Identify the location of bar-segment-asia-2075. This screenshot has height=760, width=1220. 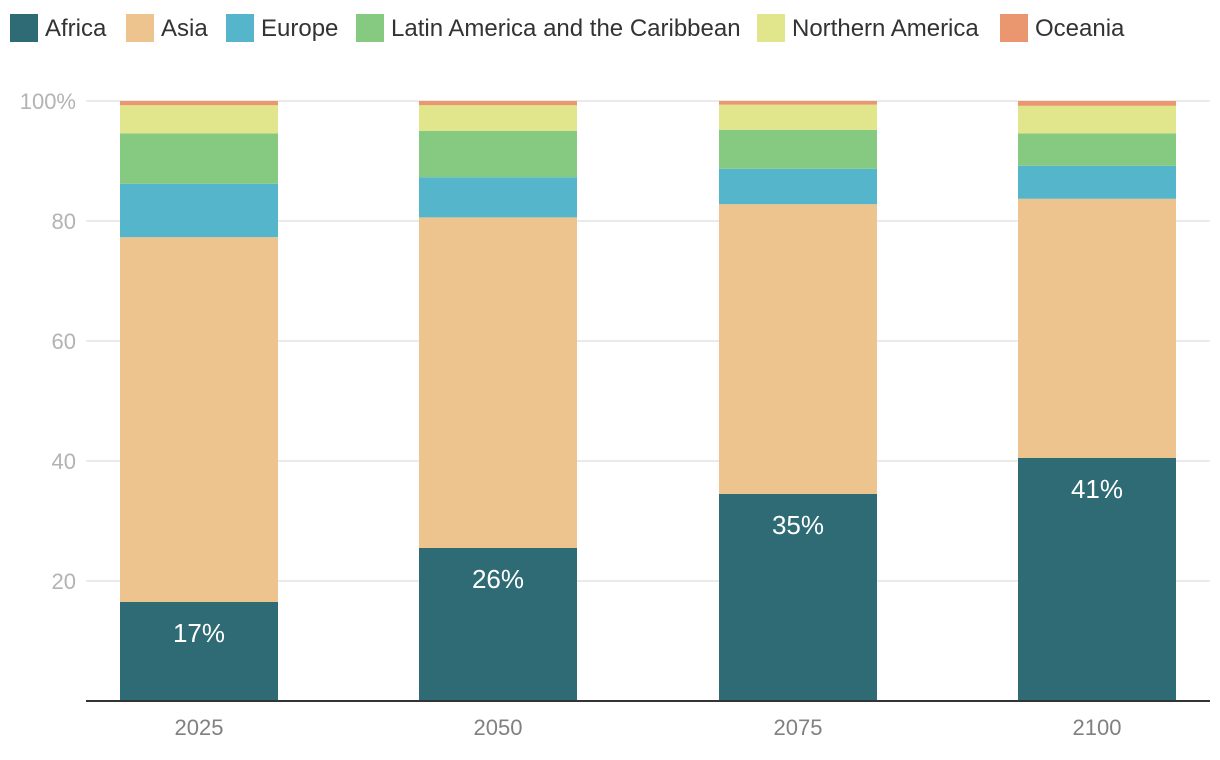
(798, 349).